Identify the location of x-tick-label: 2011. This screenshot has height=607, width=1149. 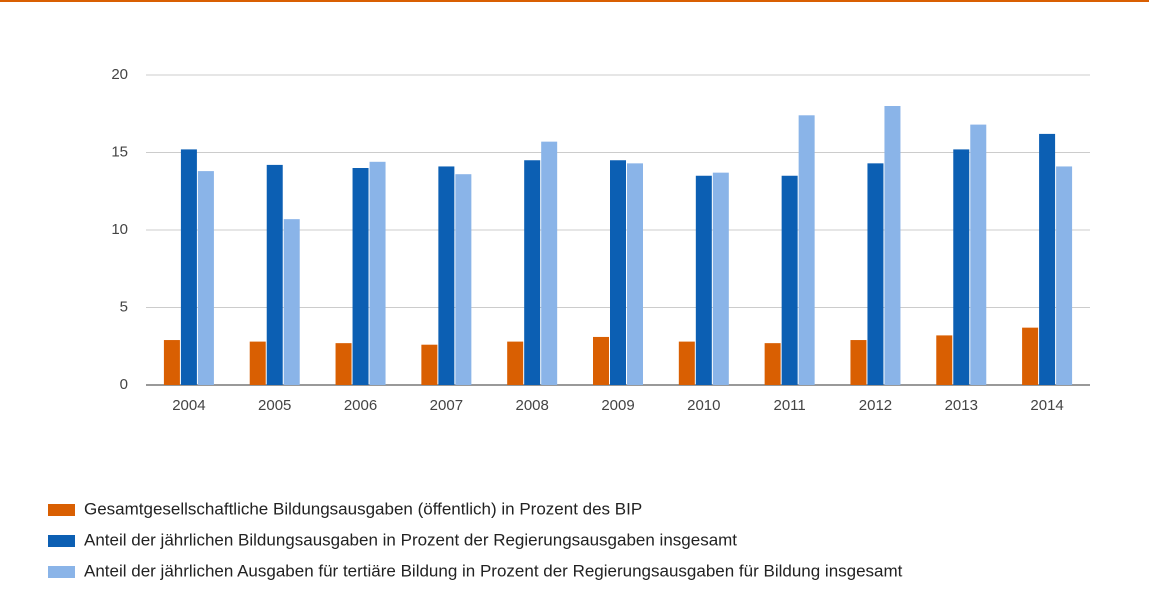
(790, 405).